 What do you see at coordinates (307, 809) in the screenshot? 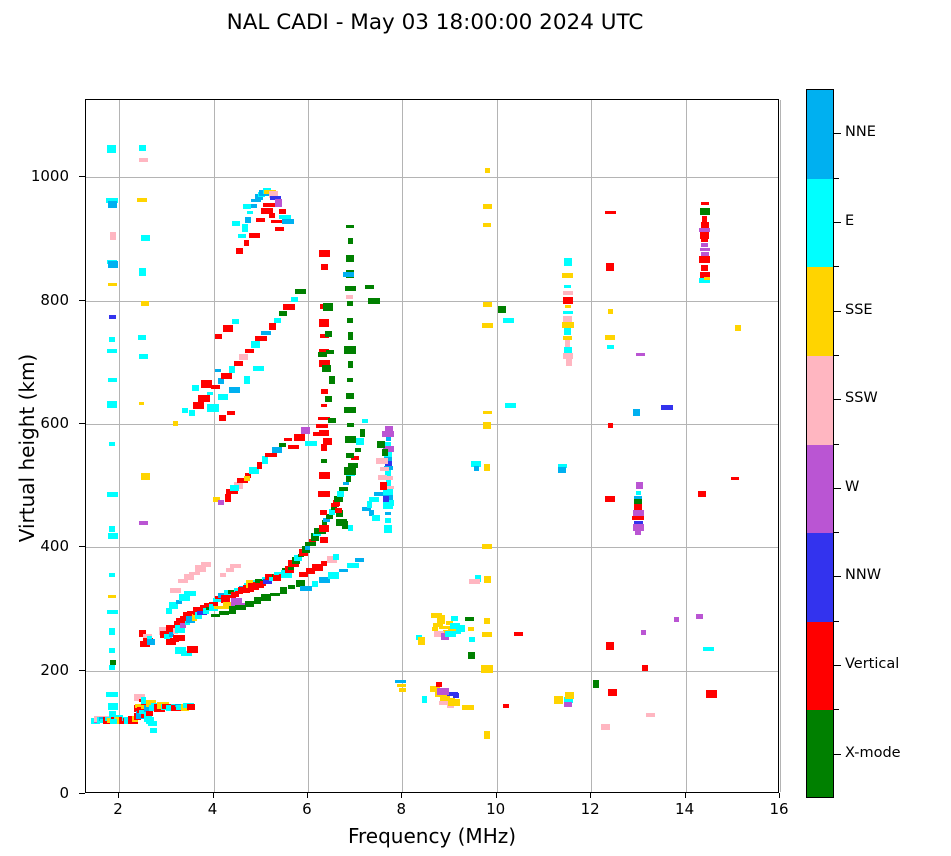
I see `x-tick-label: 6` at bounding box center [307, 809].